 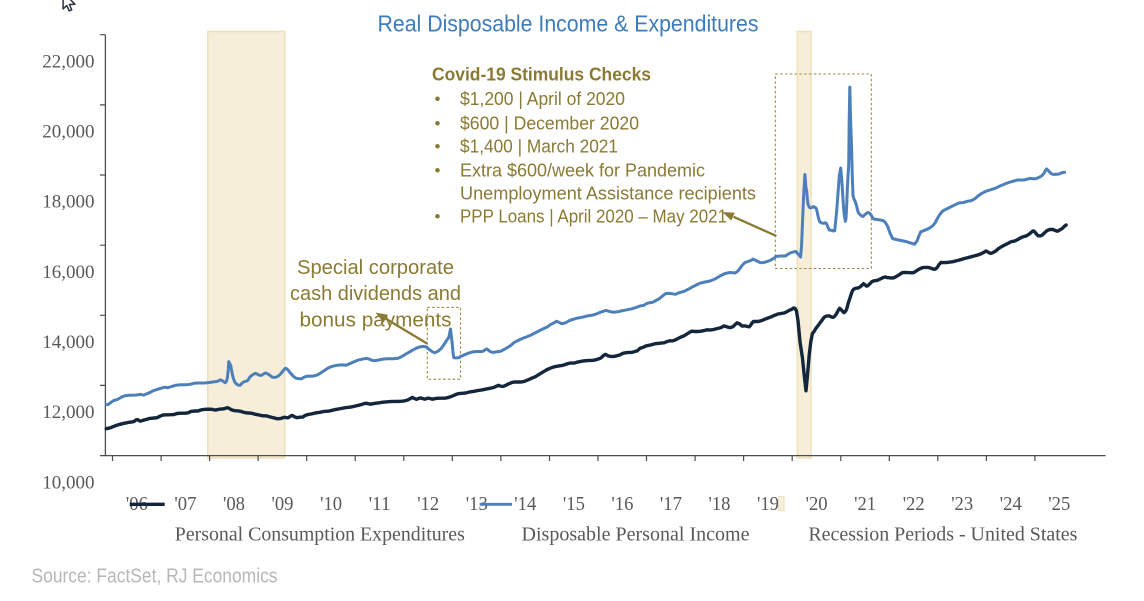 What do you see at coordinates (525, 504) in the screenshot?
I see `svg-text: '14` at bounding box center [525, 504].